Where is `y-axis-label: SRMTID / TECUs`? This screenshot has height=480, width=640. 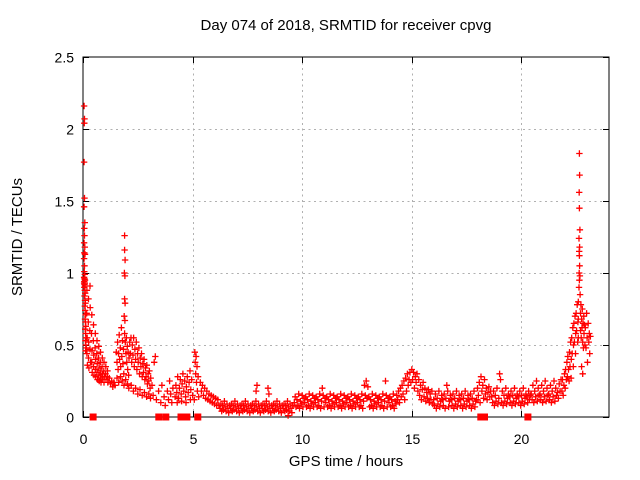
y-axis-label: SRMTID / TECUs is located at coordinates (17, 237).